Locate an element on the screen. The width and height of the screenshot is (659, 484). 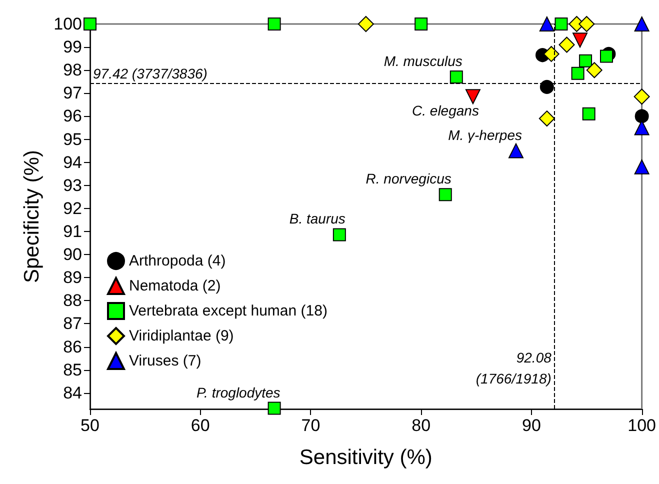
y-tick-label: 89 is located at coordinates (72, 278).